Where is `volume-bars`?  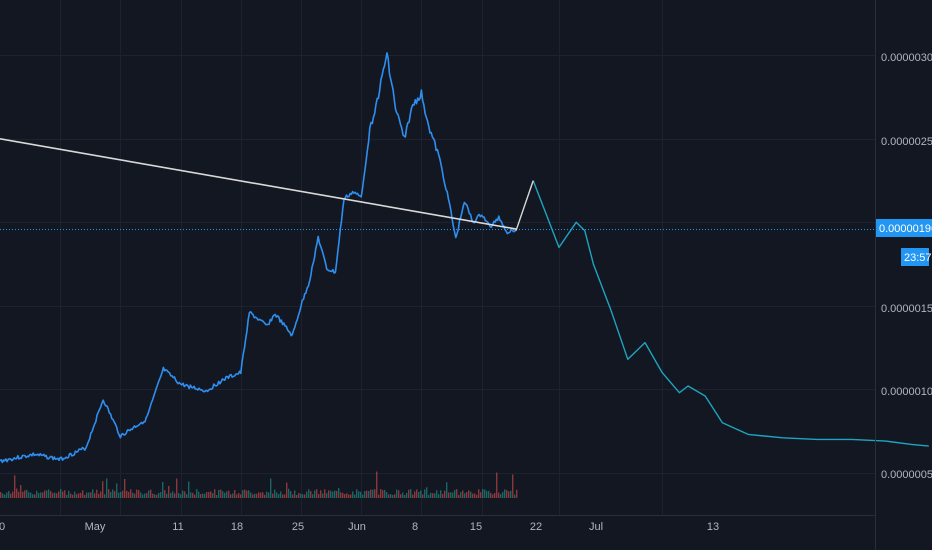 volume-bars is located at coordinates (259, 484).